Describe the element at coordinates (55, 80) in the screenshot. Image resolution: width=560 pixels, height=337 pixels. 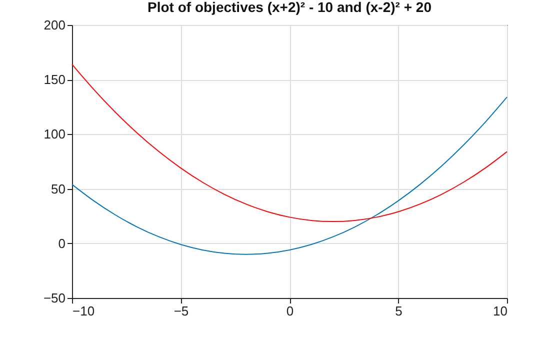
I see `y-tick-label: 150` at that location.